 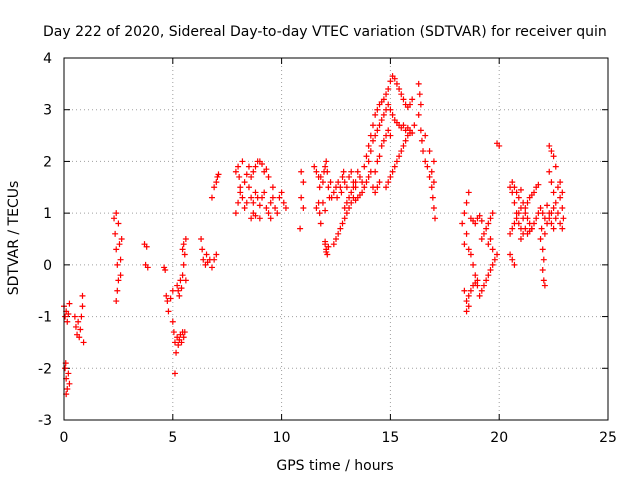 I want to click on y-tick-label: 3, so click(x=47, y=111).